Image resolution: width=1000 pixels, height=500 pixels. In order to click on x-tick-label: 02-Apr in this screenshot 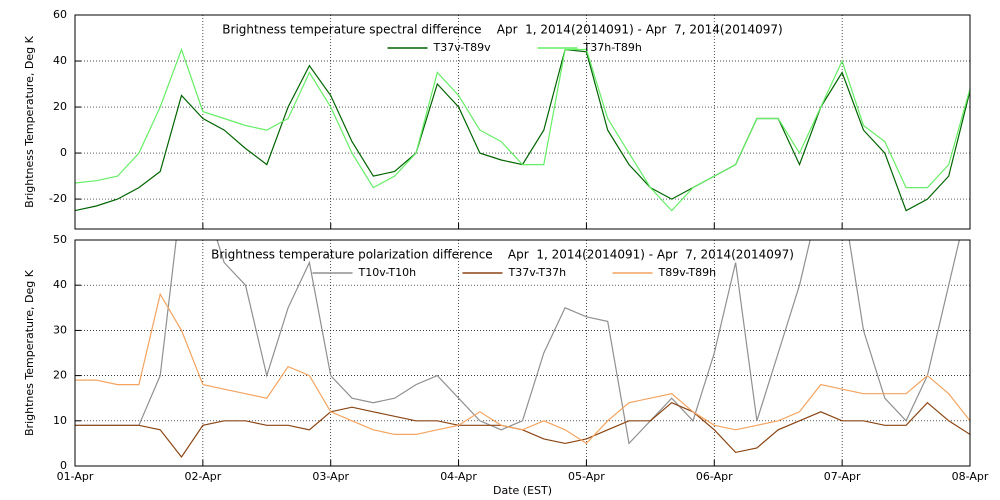, I will do `click(202, 476)`.